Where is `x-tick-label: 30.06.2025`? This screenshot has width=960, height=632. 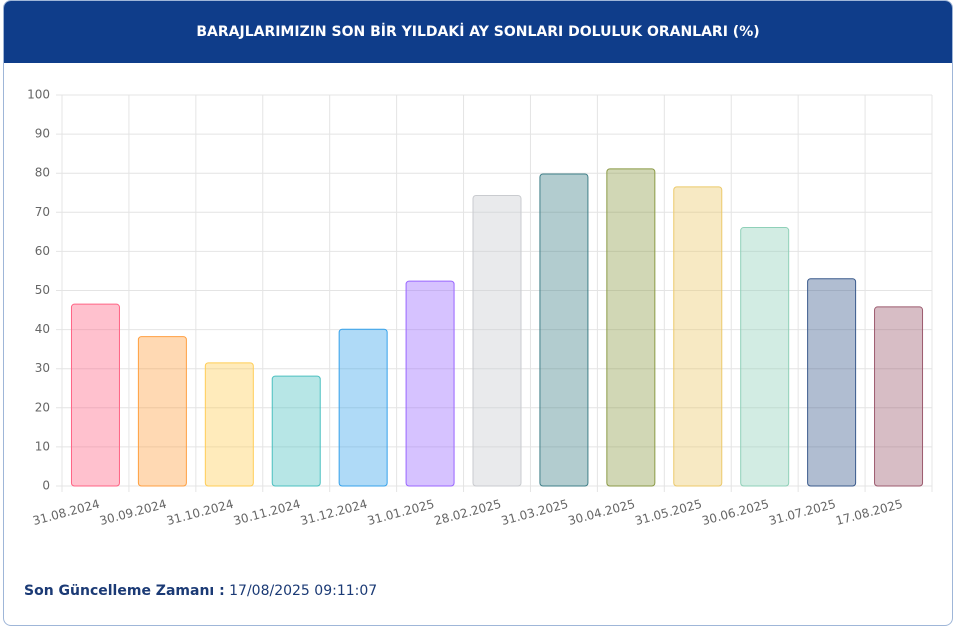
x-tick-label: 30.06.2025 is located at coordinates (735, 512).